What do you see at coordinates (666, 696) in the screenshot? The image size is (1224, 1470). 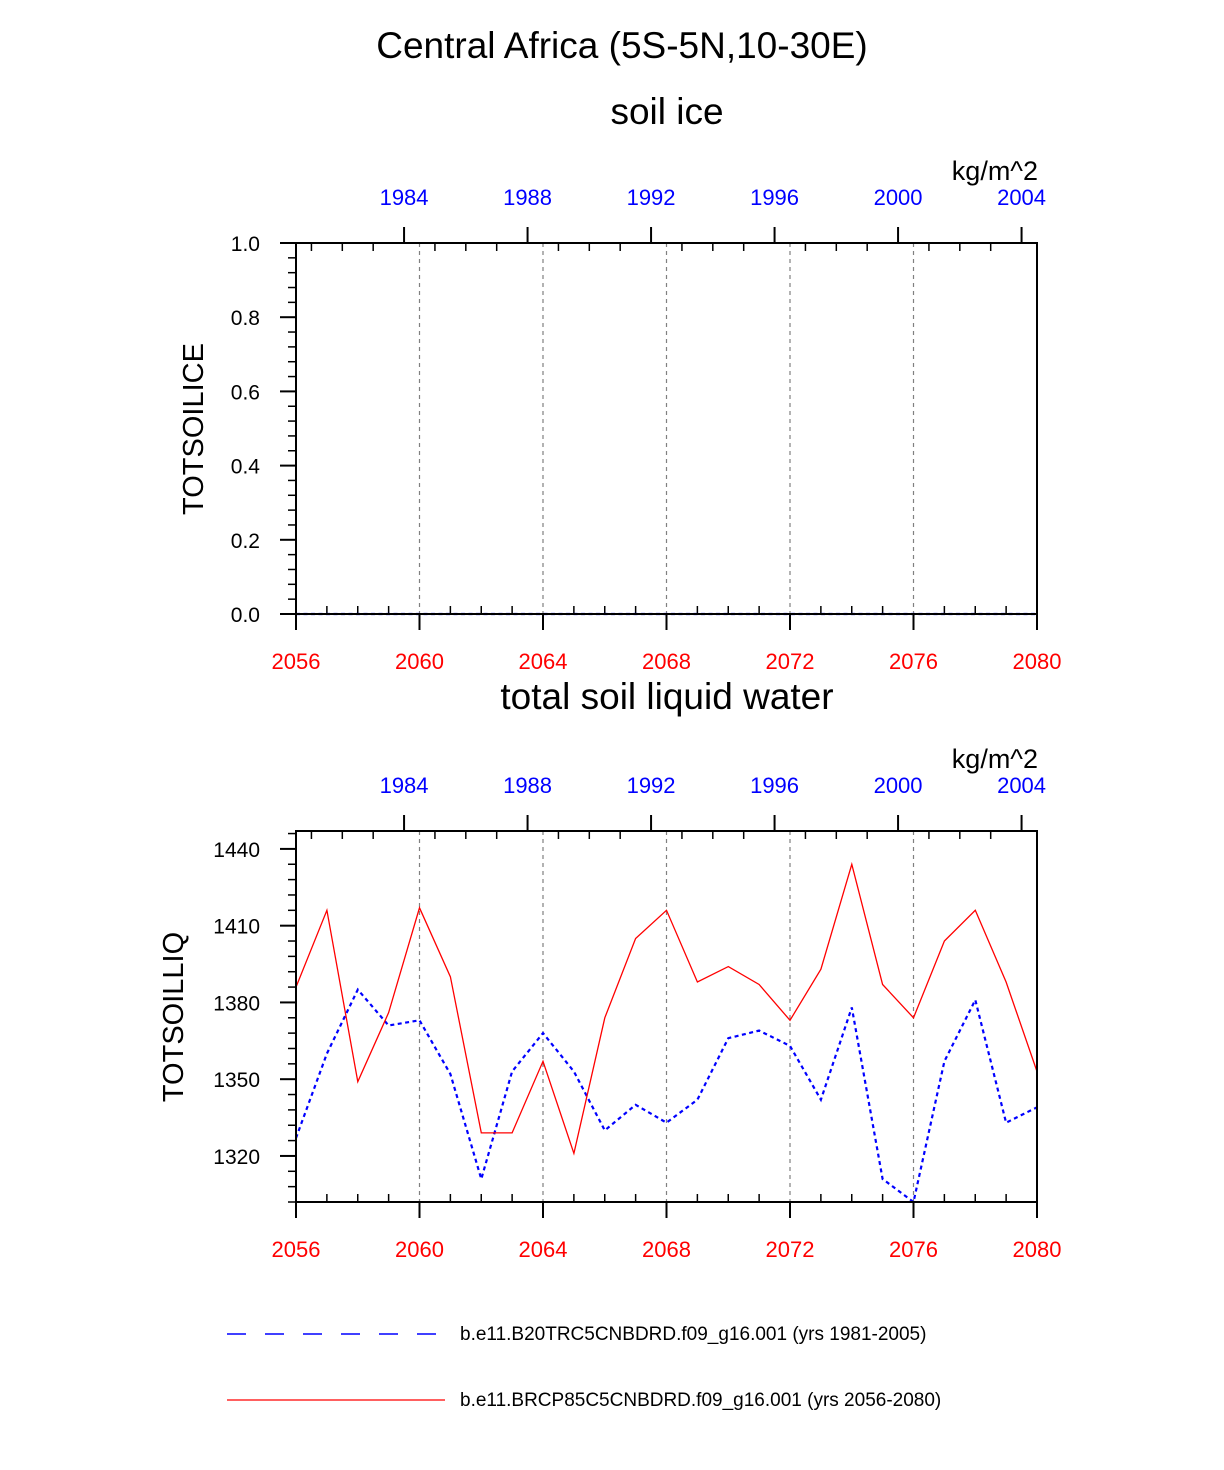 I see `soil-liquid-title: total soil liquid water` at bounding box center [666, 696].